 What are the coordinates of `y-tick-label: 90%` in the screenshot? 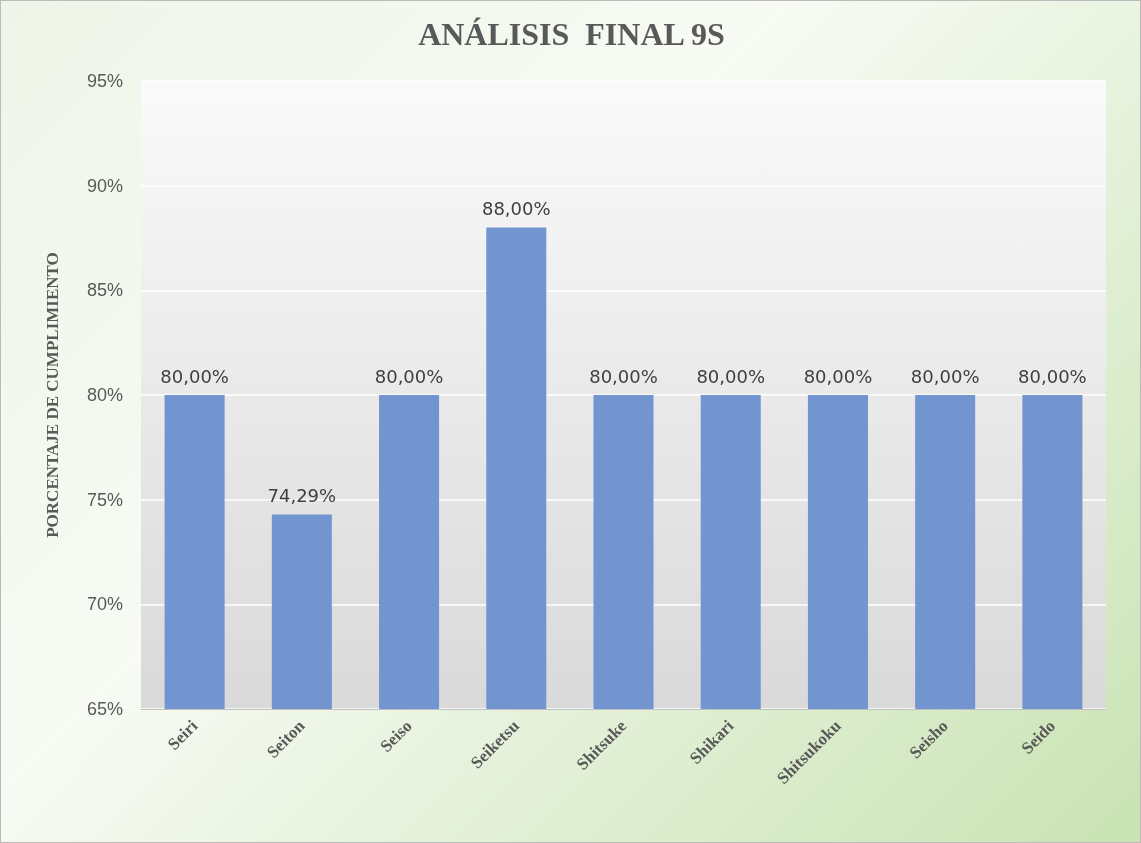 It's located at (104, 185).